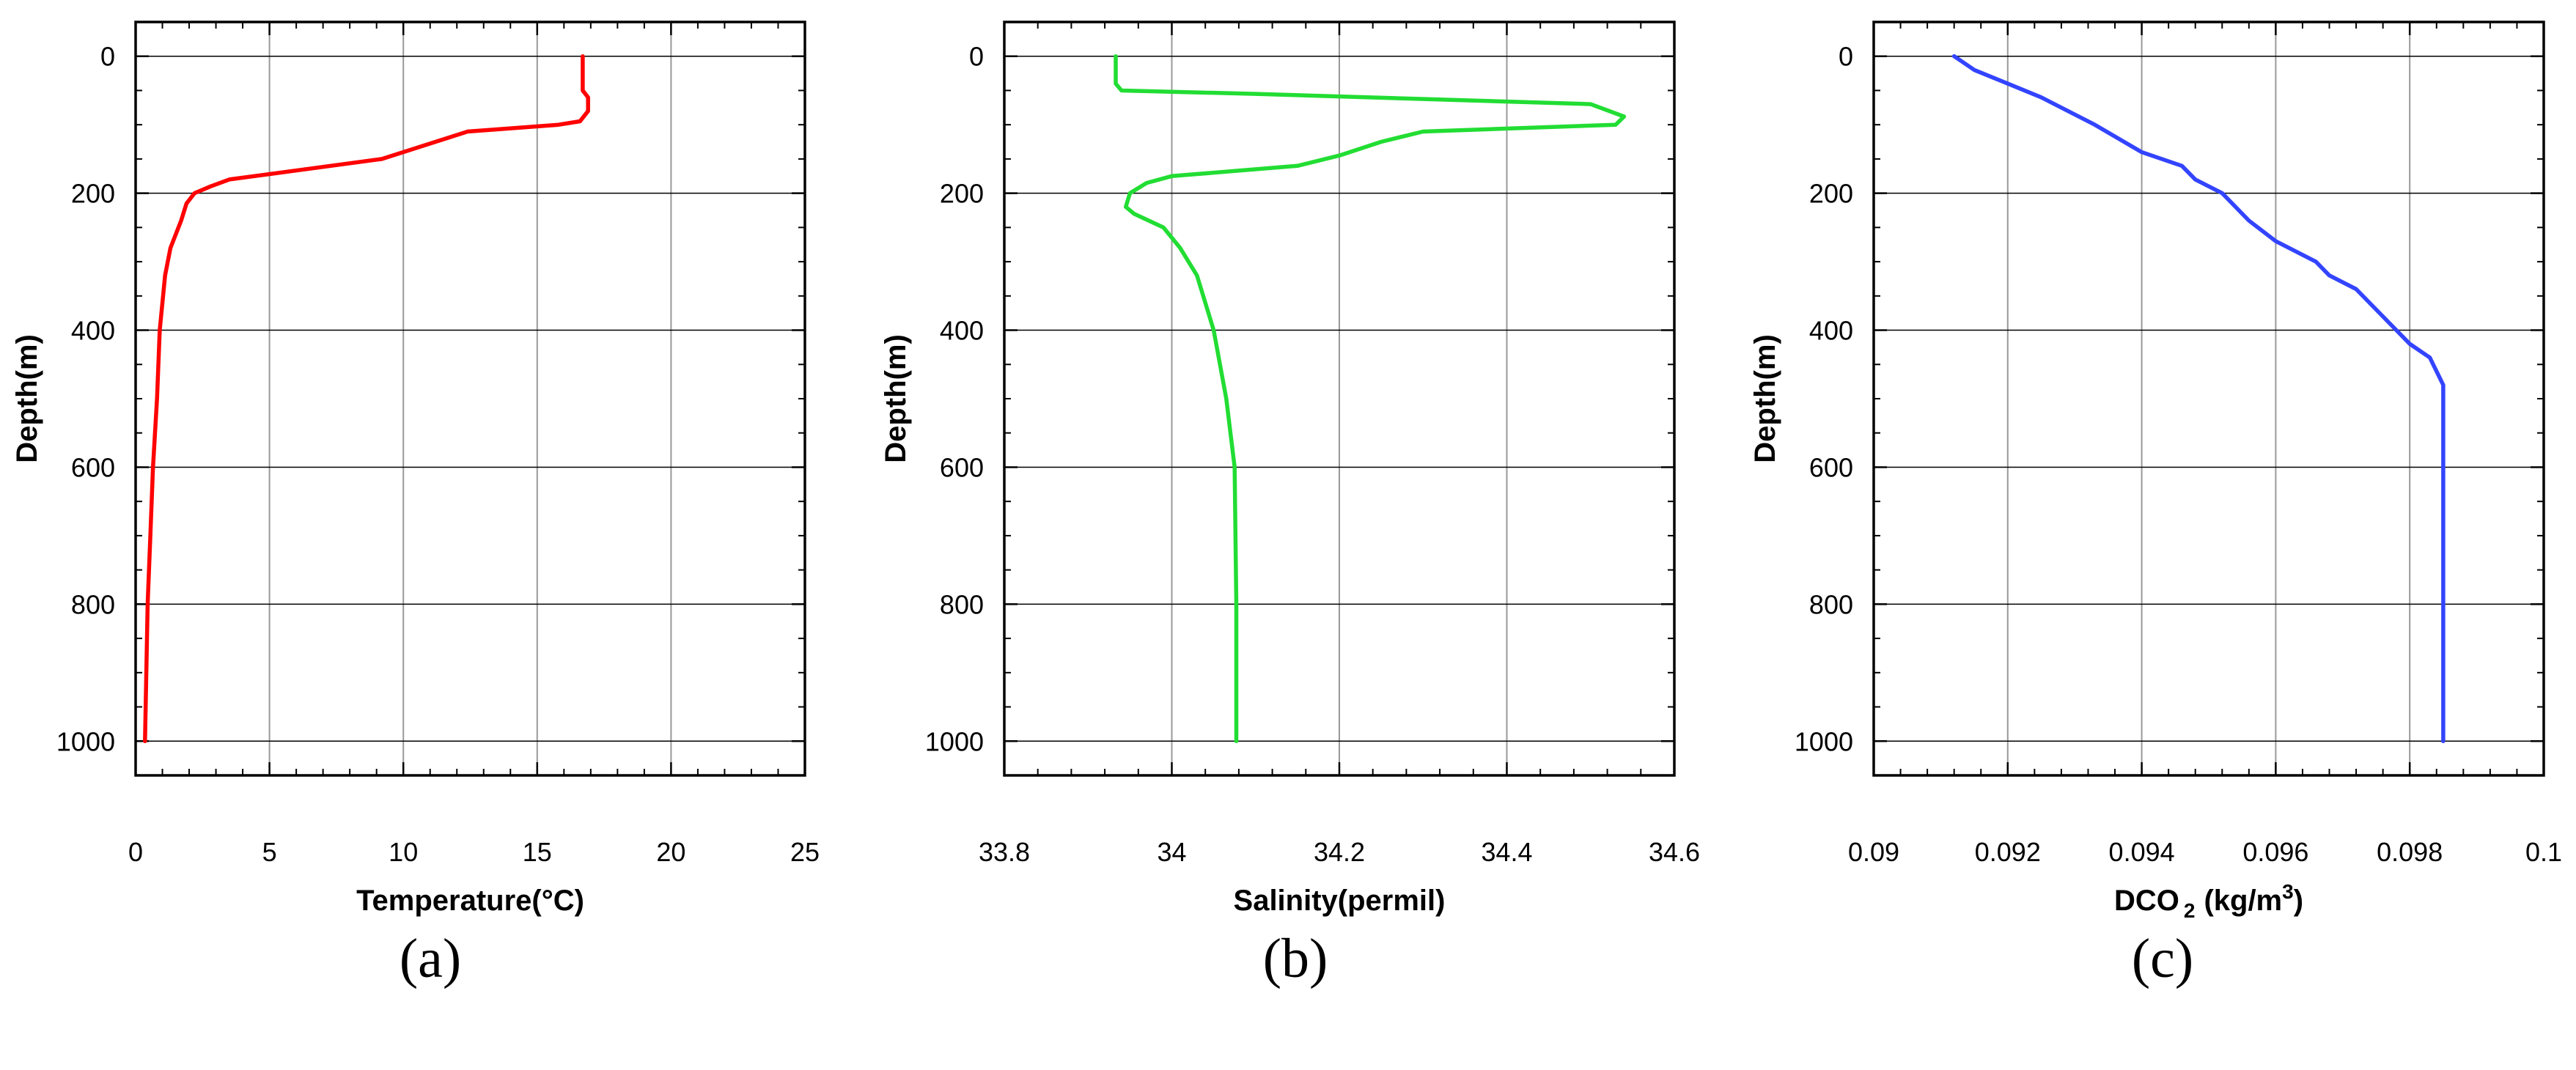  Describe the element at coordinates (403, 852) in the screenshot. I see `x-tick-label: 10` at that location.